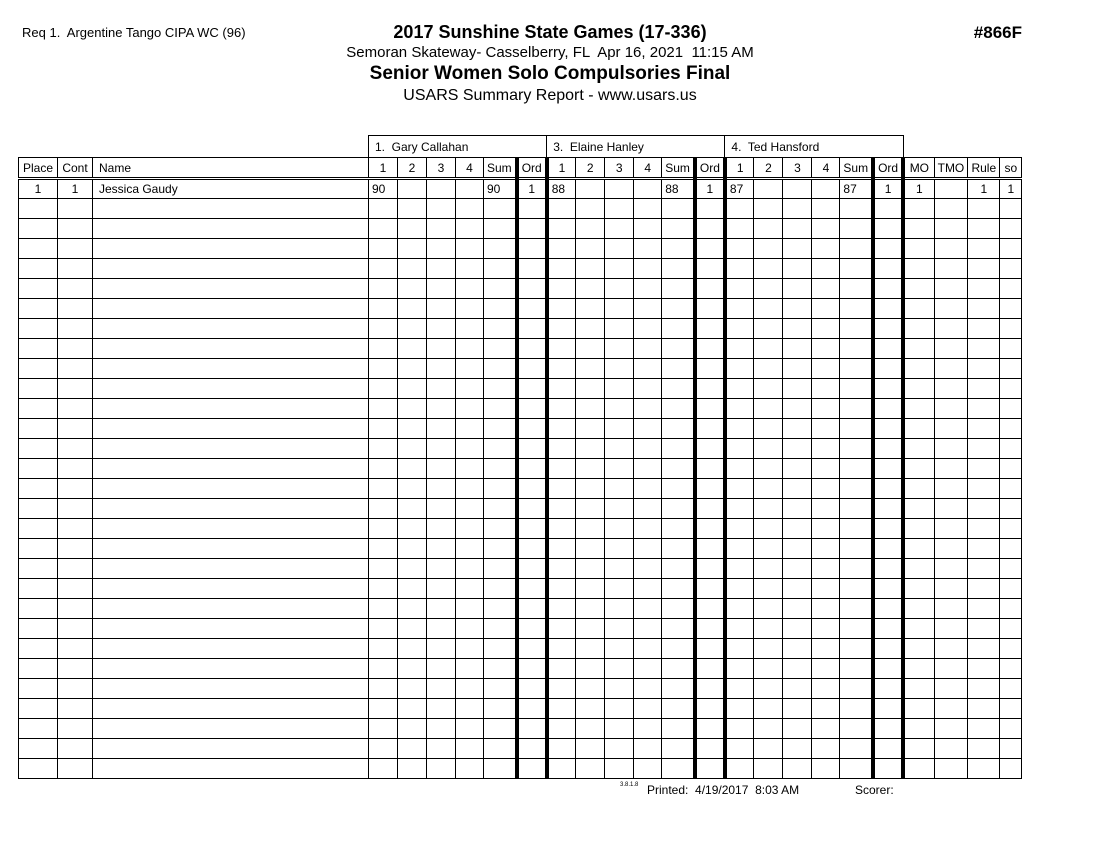  I want to click on cell-j3-score3, so click(797, 188).